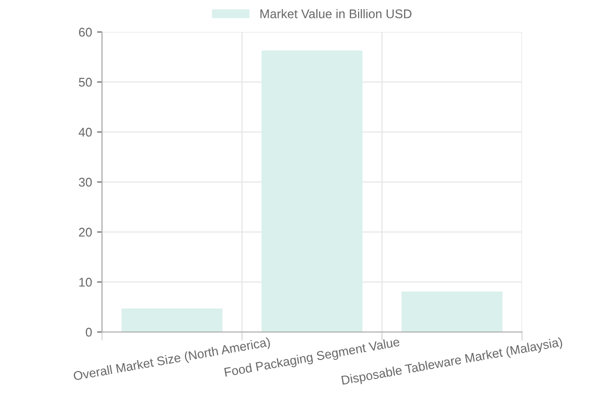  Describe the element at coordinates (85, 32) in the screenshot. I see `y-tick-label: 60` at that location.